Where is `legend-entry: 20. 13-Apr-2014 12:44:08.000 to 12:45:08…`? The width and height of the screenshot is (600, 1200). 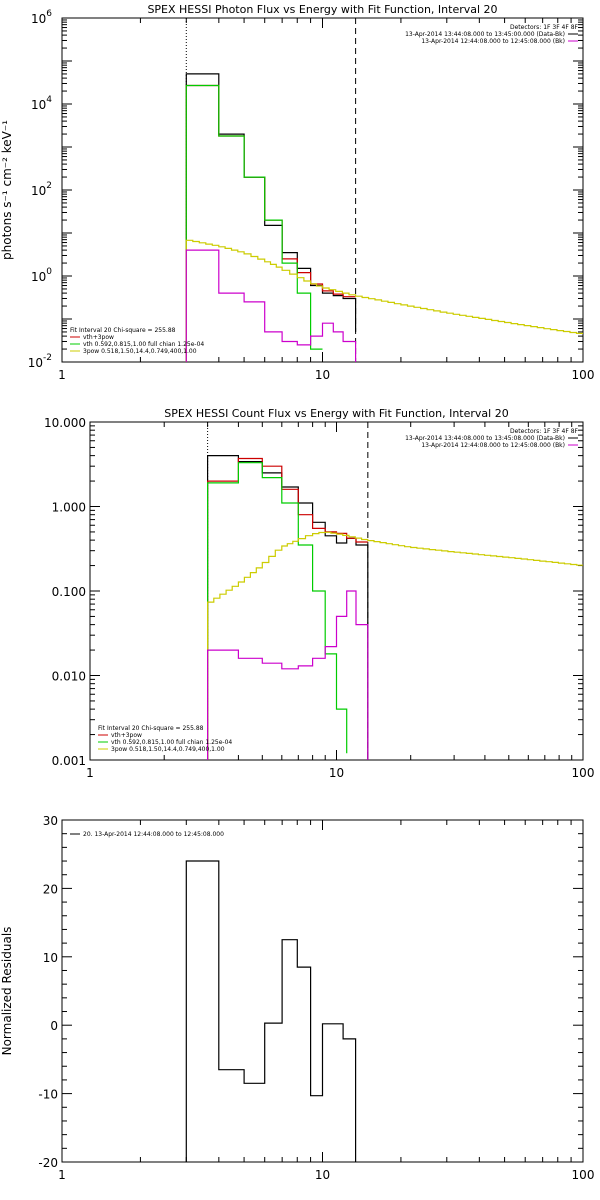
legend-entry: 20. 13-Apr-2014 12:44:08.000 to 12:45:08… is located at coordinates (153, 834).